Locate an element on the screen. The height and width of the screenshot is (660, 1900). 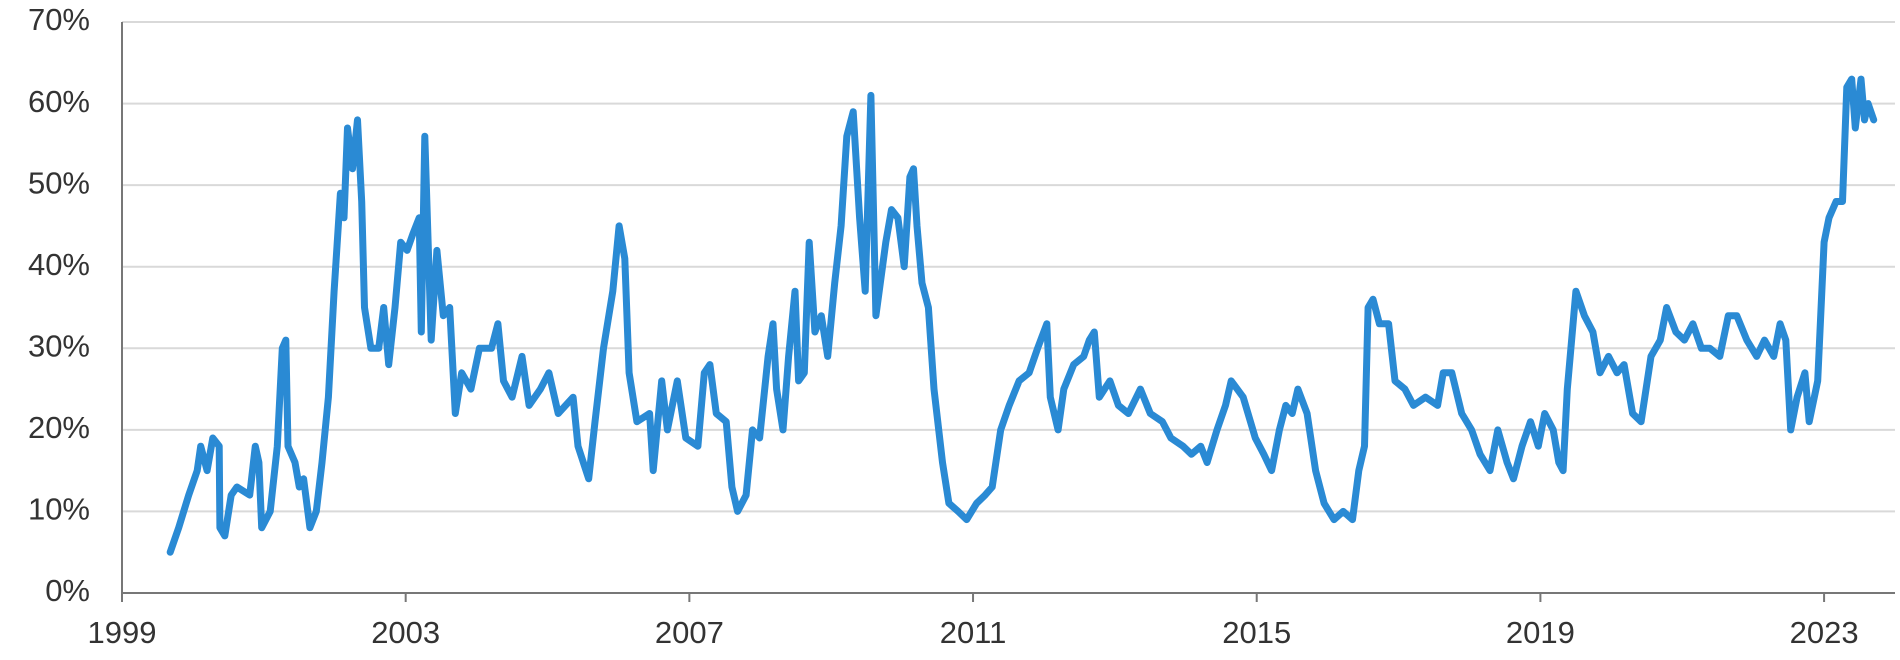
y-tick-label: 70% is located at coordinates (59, 19).